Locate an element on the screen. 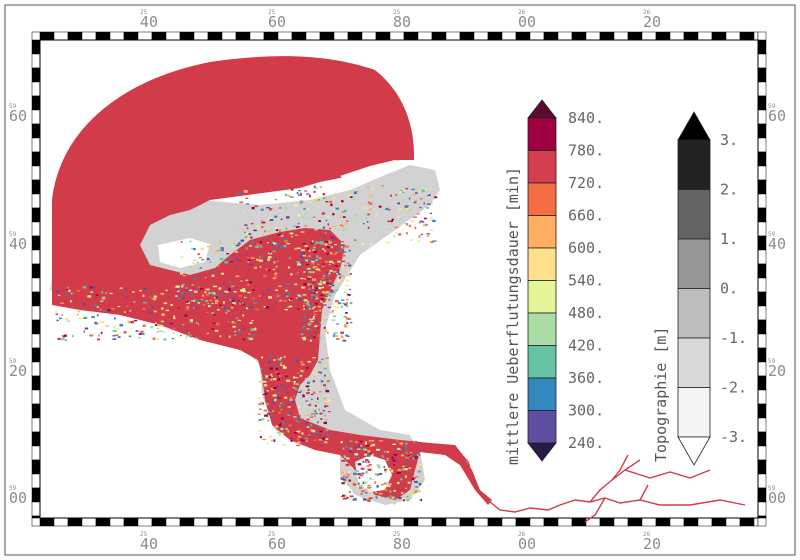 The image size is (800, 560). grid-label-left: 60 is located at coordinates (18, 116).